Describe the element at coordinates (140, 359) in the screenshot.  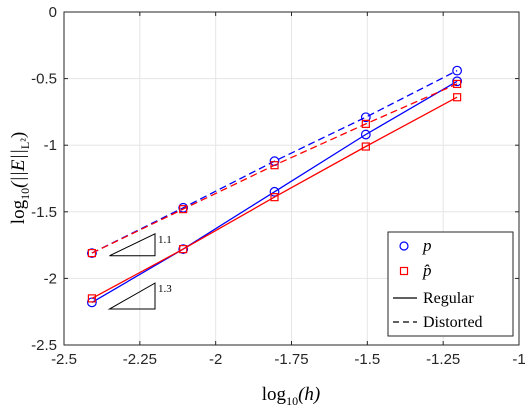
I see `x-tick-label: -2.25` at that location.